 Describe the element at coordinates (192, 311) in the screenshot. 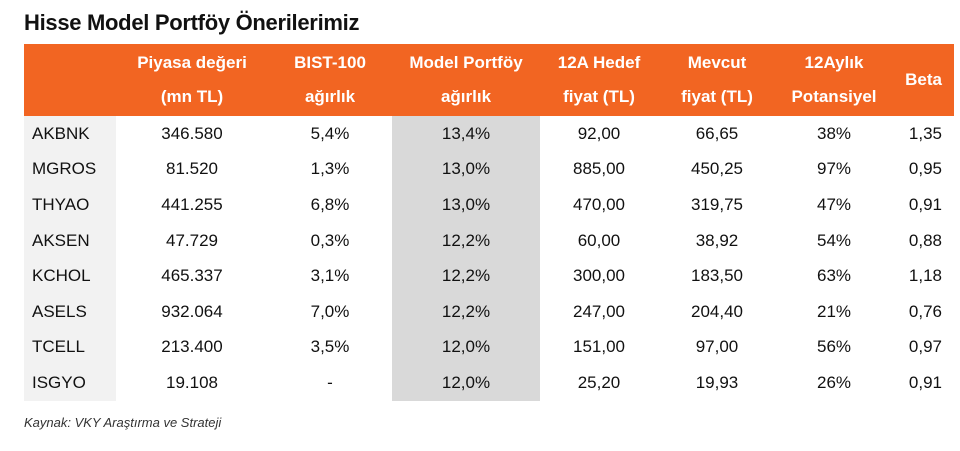

I see `market-cap-cell: 932.064` at that location.